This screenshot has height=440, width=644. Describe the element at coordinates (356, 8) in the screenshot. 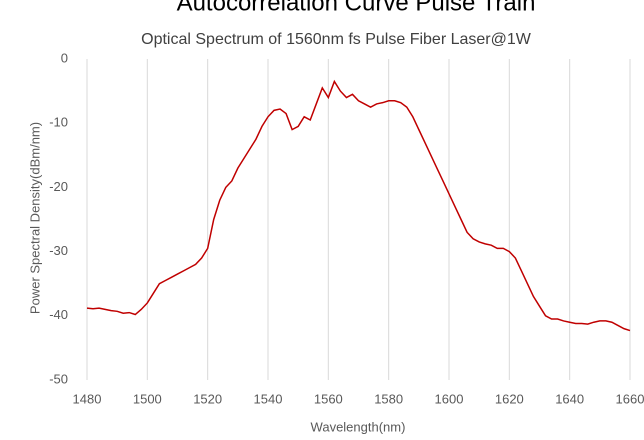

I see `clipped-heading: Autocorrelation Curve Pulse Train` at that location.